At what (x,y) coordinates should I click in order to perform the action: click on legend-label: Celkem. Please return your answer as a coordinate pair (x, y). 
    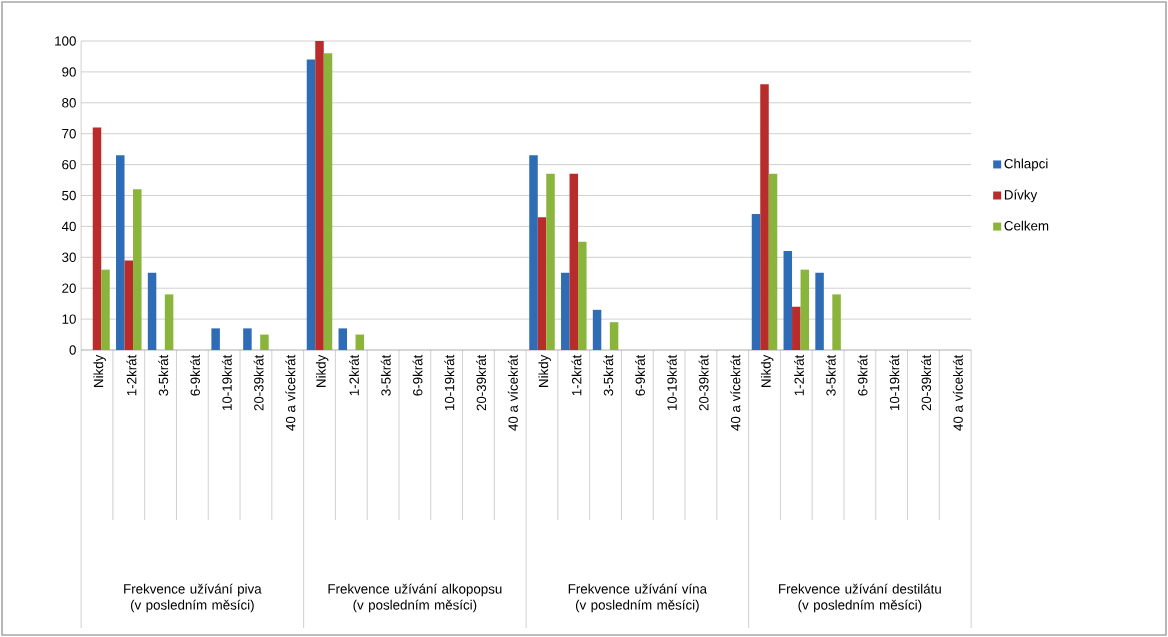
    Looking at the image, I should click on (1026, 225).